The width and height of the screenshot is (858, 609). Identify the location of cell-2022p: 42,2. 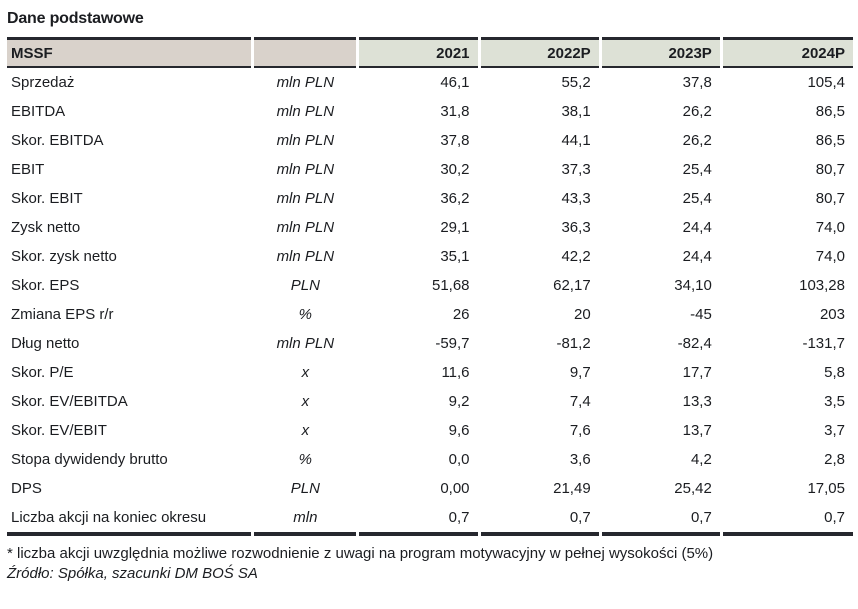
(576, 256).